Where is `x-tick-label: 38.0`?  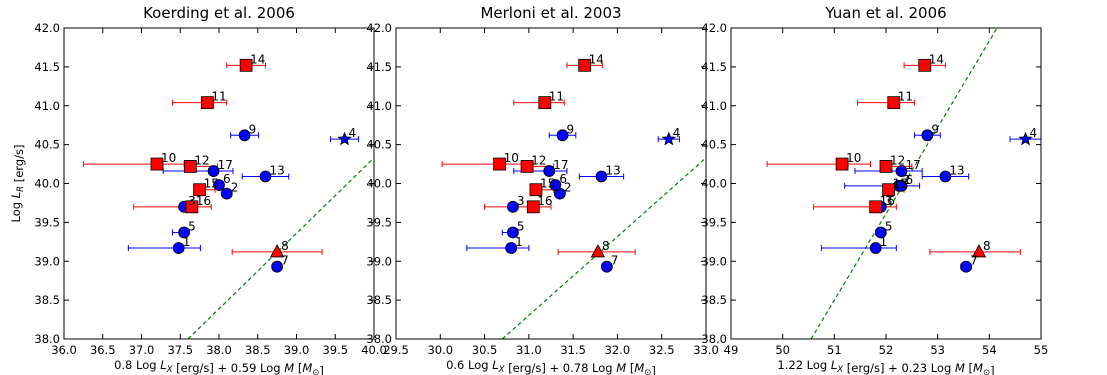
x-tick-label: 38.0 is located at coordinates (219, 350).